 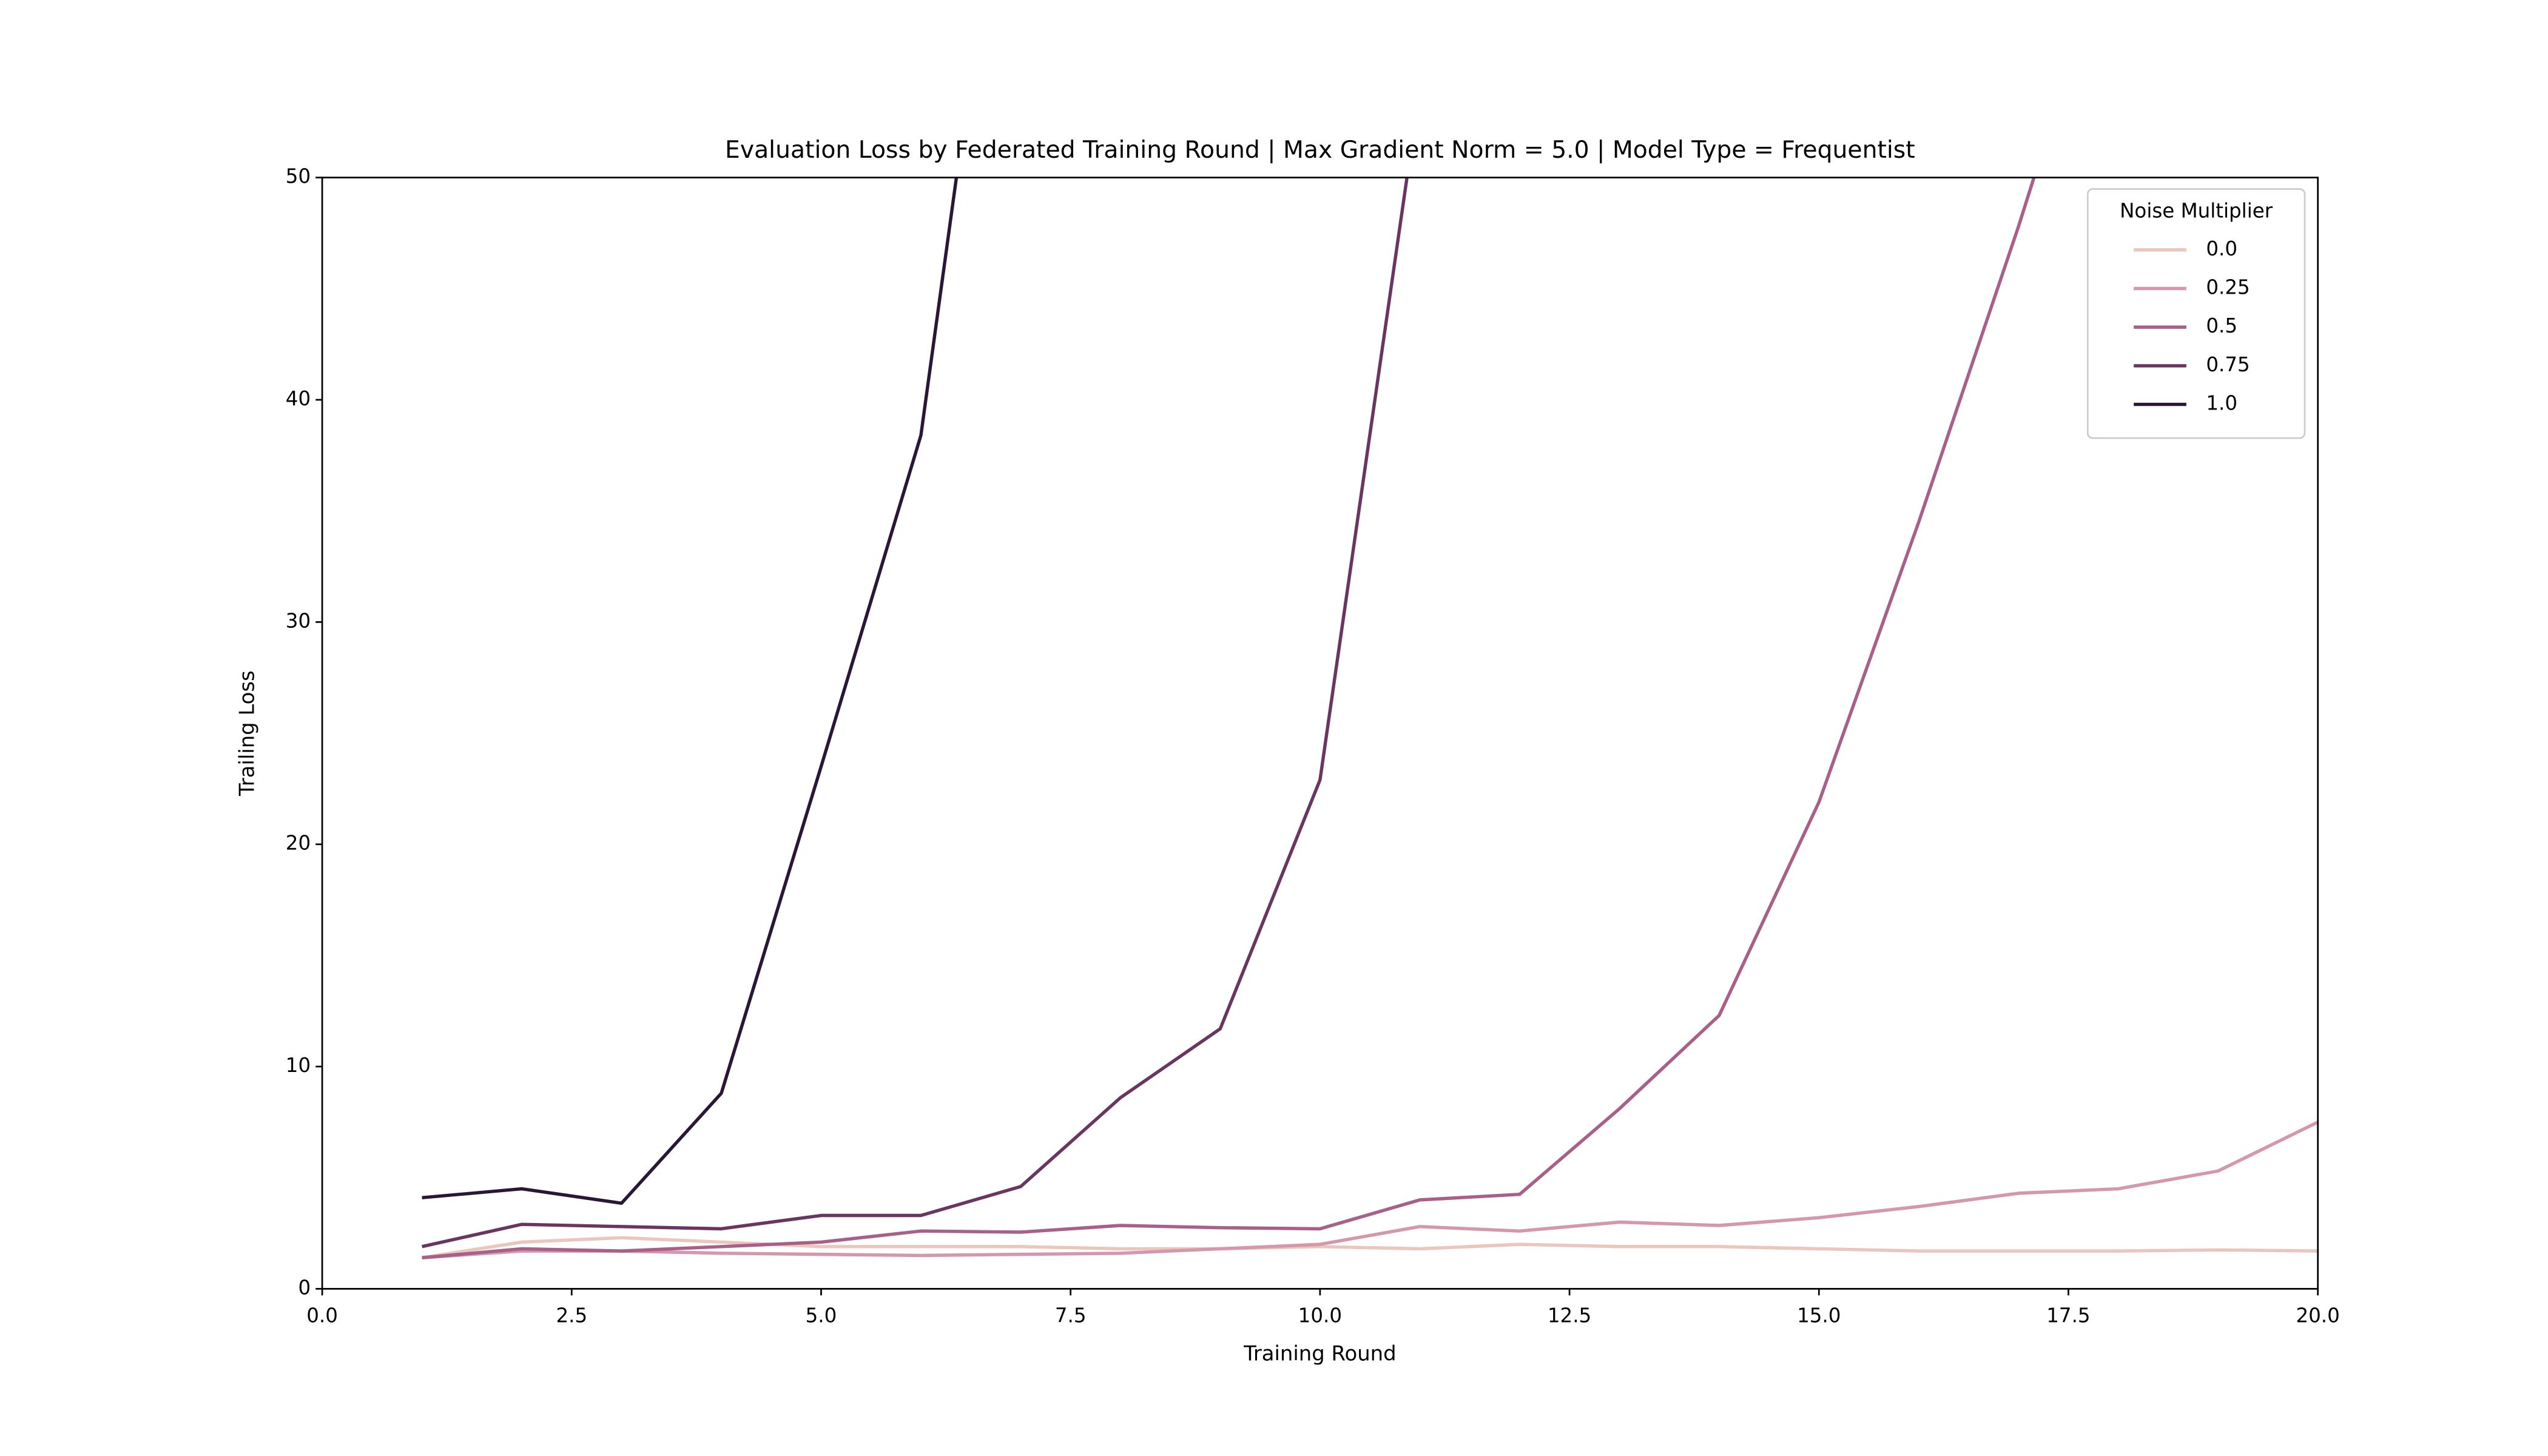 What do you see at coordinates (298, 176) in the screenshot?
I see `y-tick-label: 50` at bounding box center [298, 176].